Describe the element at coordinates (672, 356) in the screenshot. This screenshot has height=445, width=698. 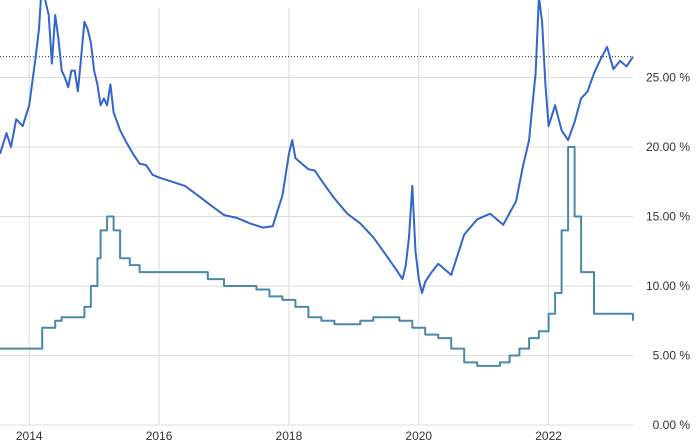
I see `y-tick-label: 5.00 %` at that location.